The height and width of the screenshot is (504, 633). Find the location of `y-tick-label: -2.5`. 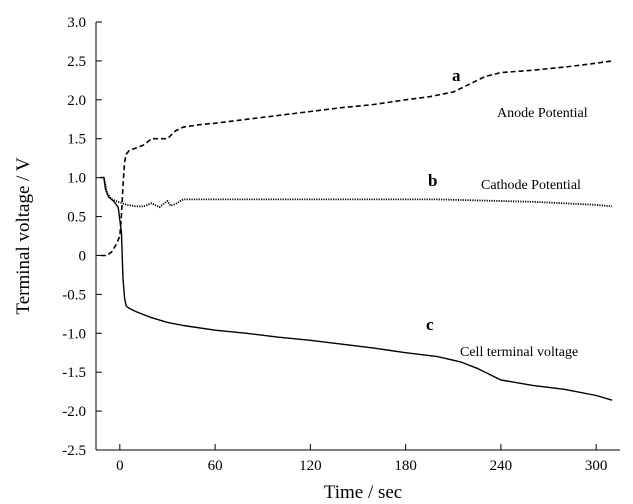

y-tick-label: -2.5 is located at coordinates (74, 451).